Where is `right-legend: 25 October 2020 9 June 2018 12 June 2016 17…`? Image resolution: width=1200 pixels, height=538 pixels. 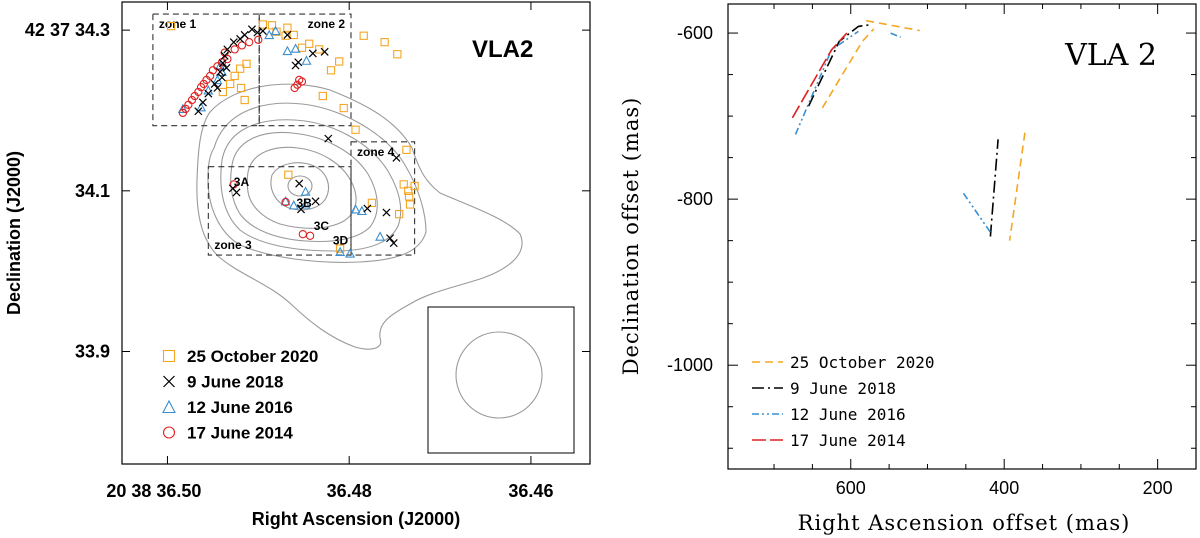 right-legend: 25 October 2020 9 June 2018 12 June 2016 17… is located at coordinates (843, 401).